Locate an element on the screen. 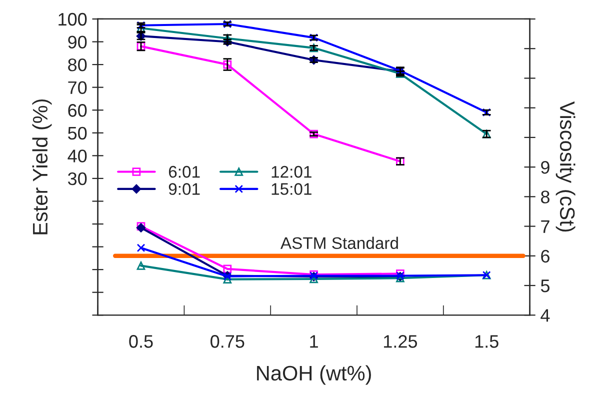 This screenshot has height=404, width=600. y2-tick-label: 7 is located at coordinates (545, 226).